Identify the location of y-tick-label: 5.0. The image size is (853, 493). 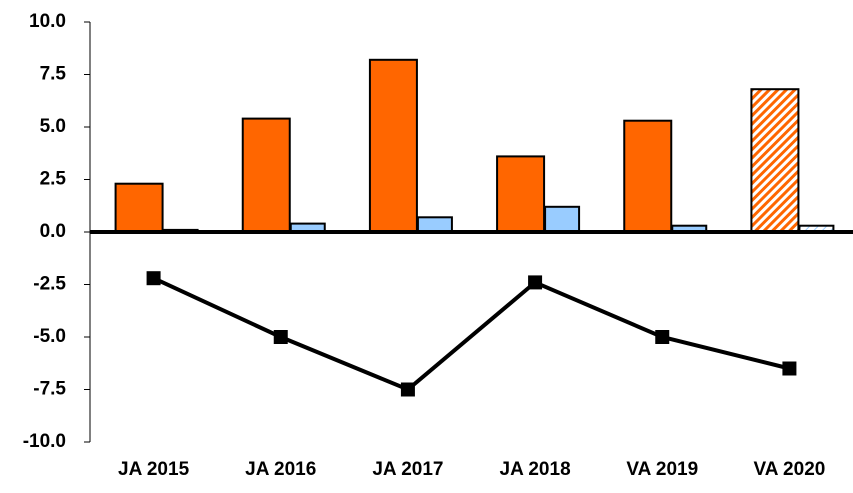
(53, 126).